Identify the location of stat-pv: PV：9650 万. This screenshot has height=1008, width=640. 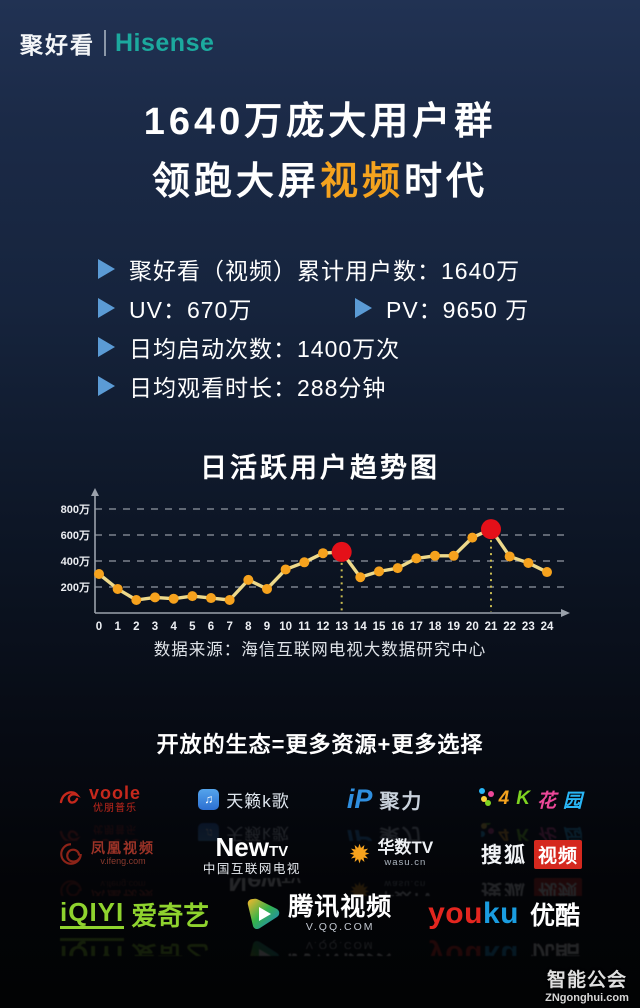
(442, 308).